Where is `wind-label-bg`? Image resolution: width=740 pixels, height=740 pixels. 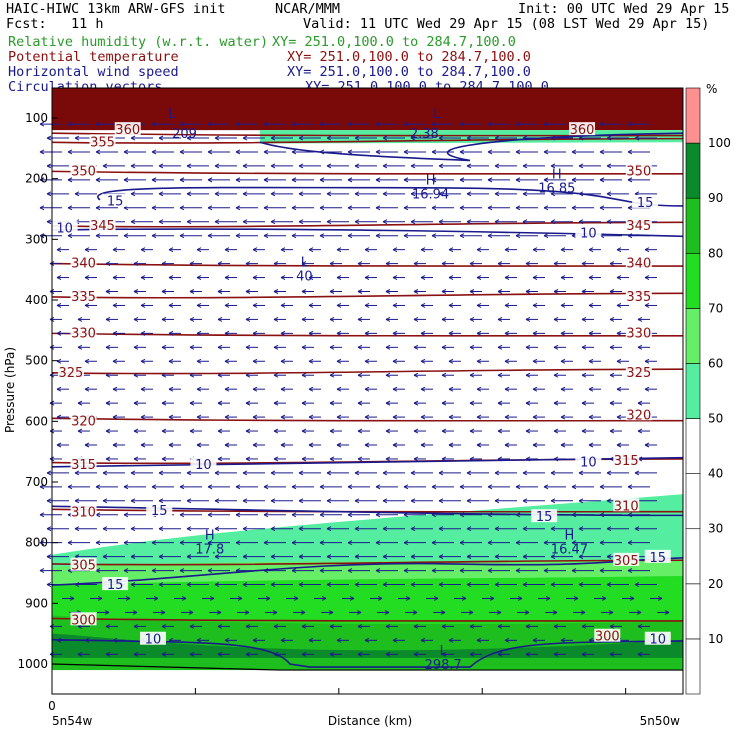
wind-label-bg is located at coordinates (115, 584).